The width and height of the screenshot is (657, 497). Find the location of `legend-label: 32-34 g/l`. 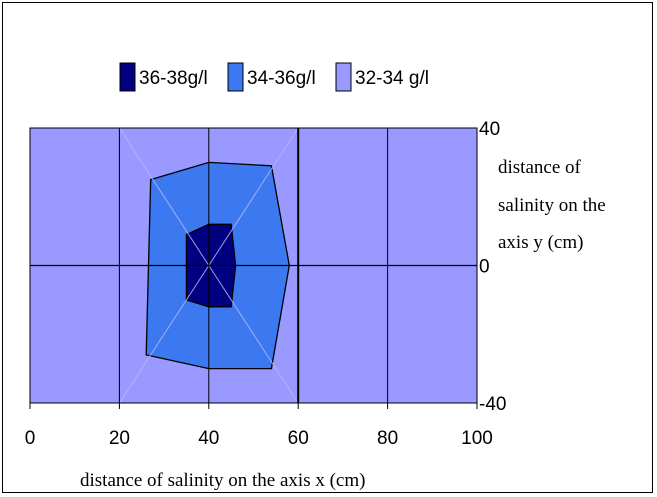

legend-label: 32-34 g/l is located at coordinates (392, 78).